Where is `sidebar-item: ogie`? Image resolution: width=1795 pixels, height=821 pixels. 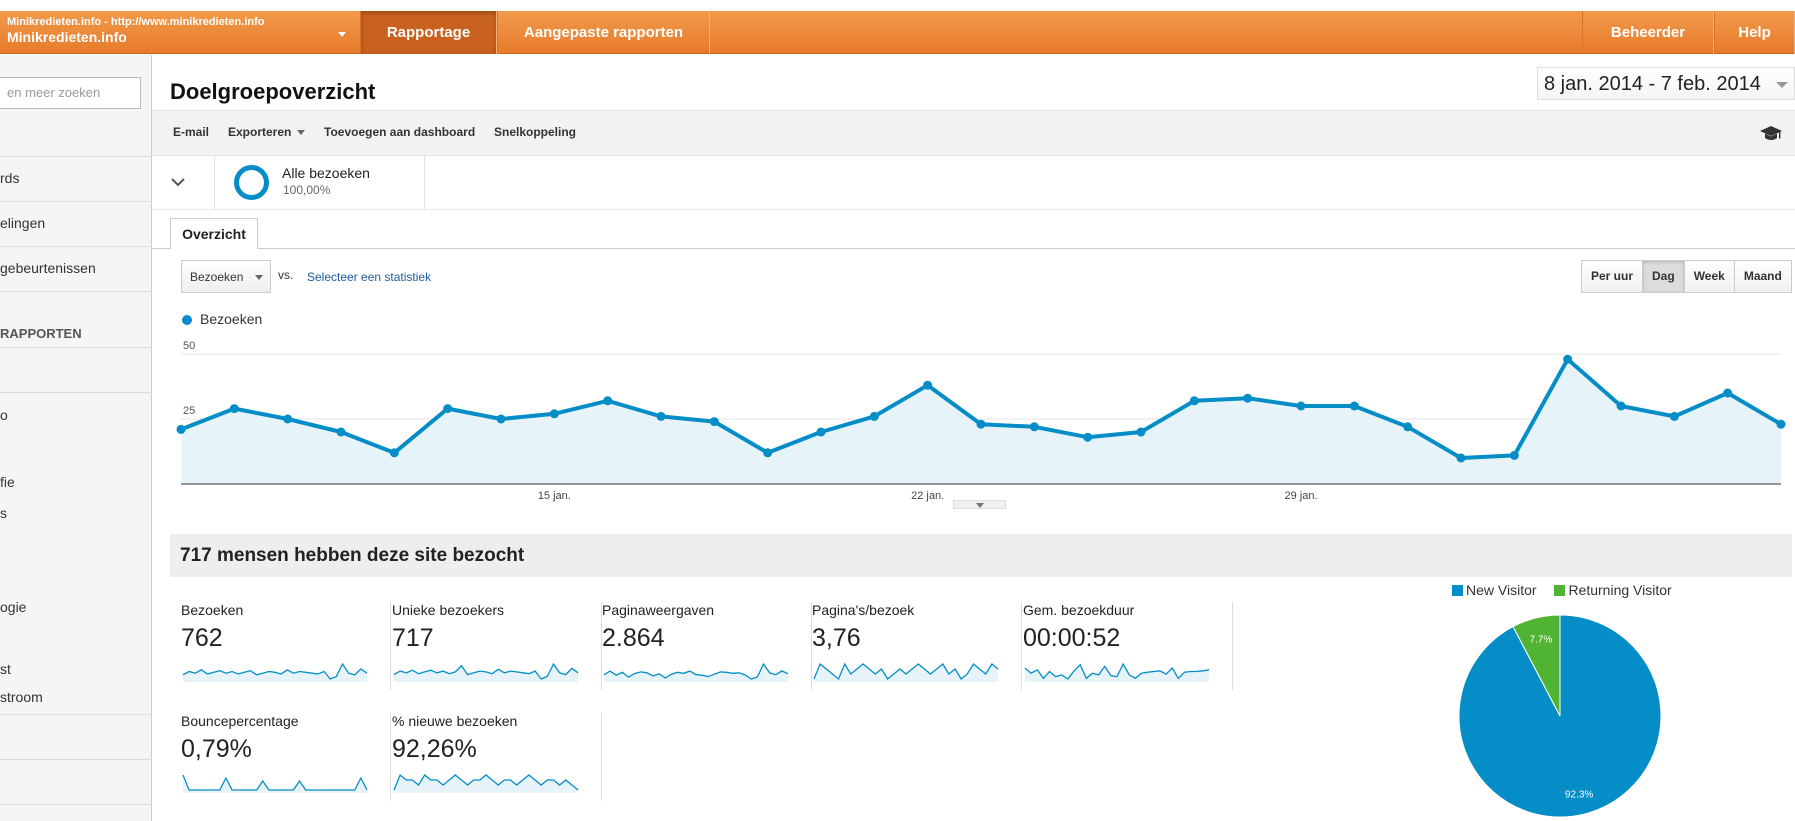
sidebar-item: ogie is located at coordinates (13, 607).